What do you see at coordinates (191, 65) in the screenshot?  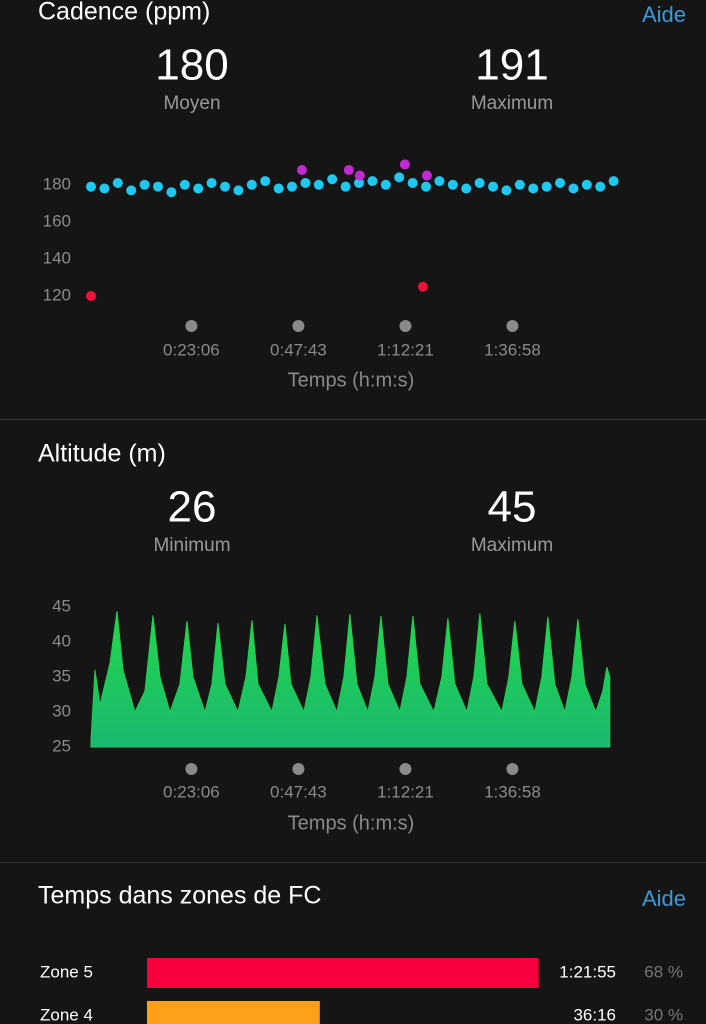 I see `stat-value: 180` at bounding box center [191, 65].